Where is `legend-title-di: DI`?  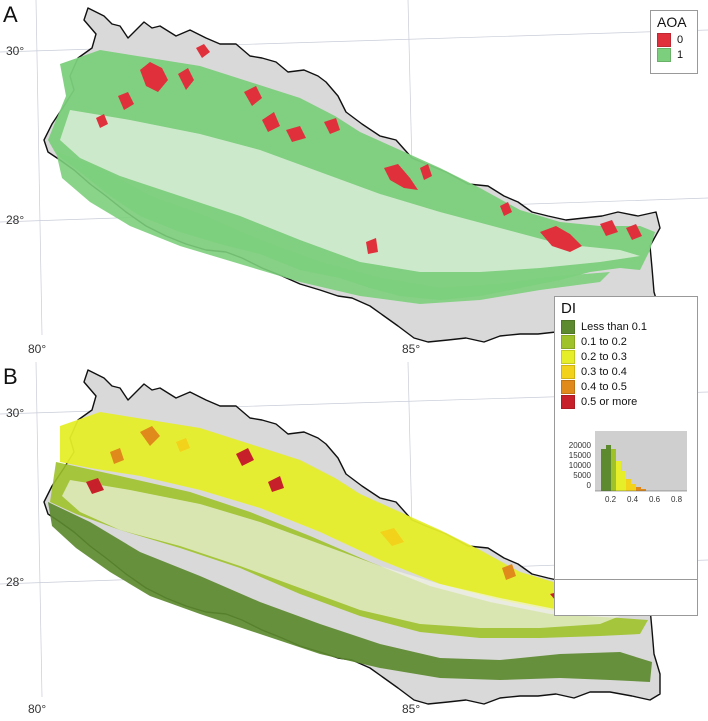
legend-title-di: DI is located at coordinates (568, 308).